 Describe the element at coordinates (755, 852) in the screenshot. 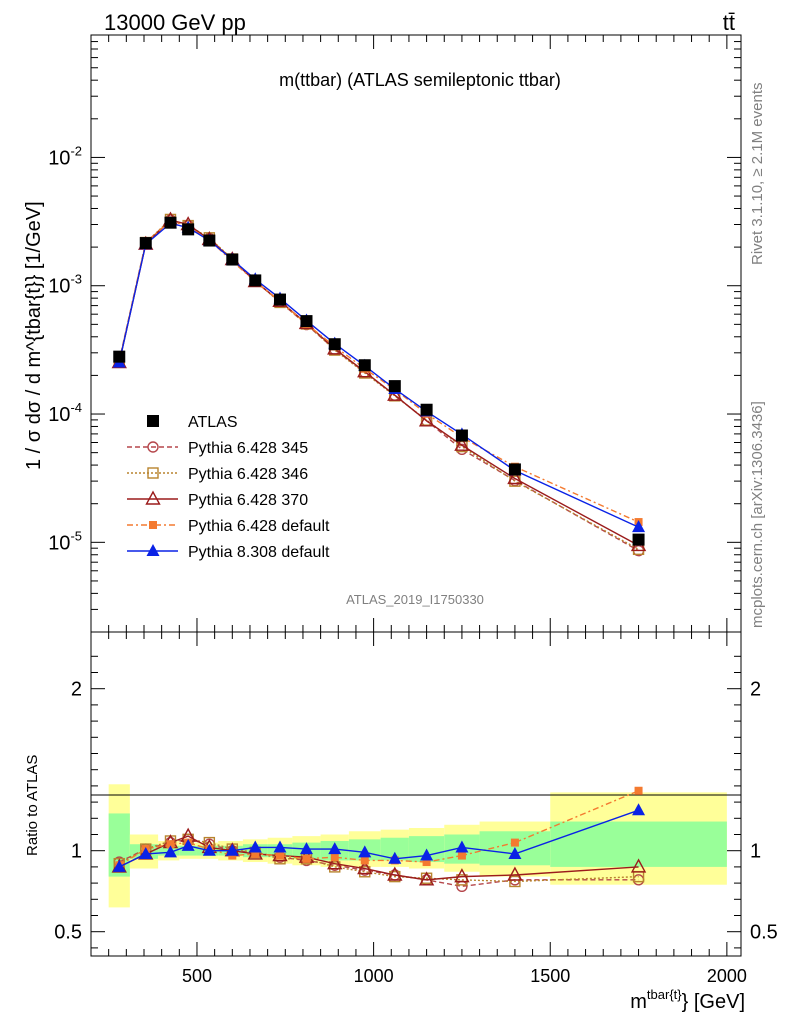

I see `ratio-y-tick-label-right: 1` at that location.